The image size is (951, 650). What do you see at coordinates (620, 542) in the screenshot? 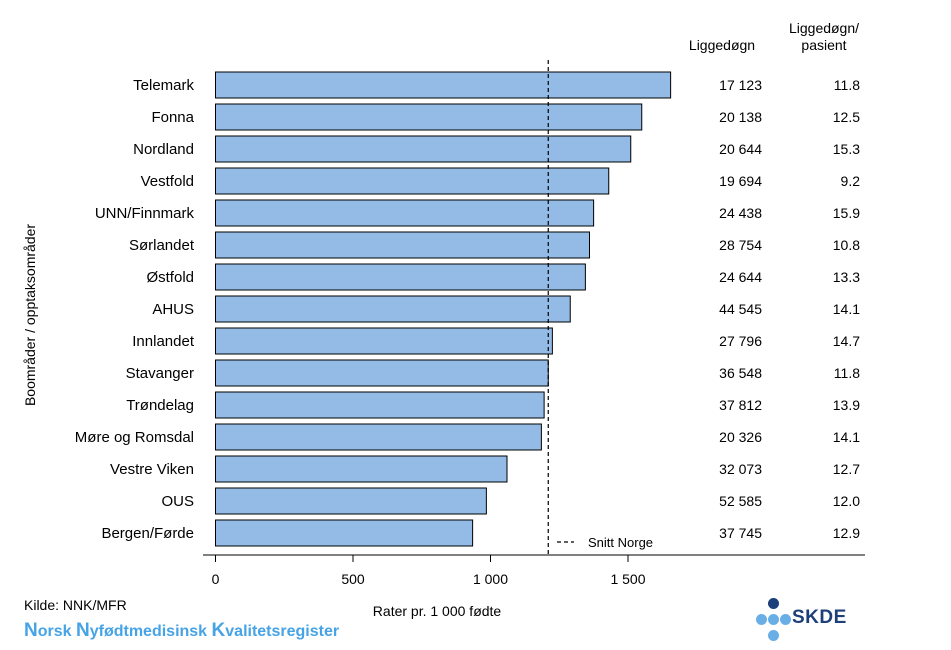
I see `legend-label-reference: Snitt Norge` at bounding box center [620, 542].